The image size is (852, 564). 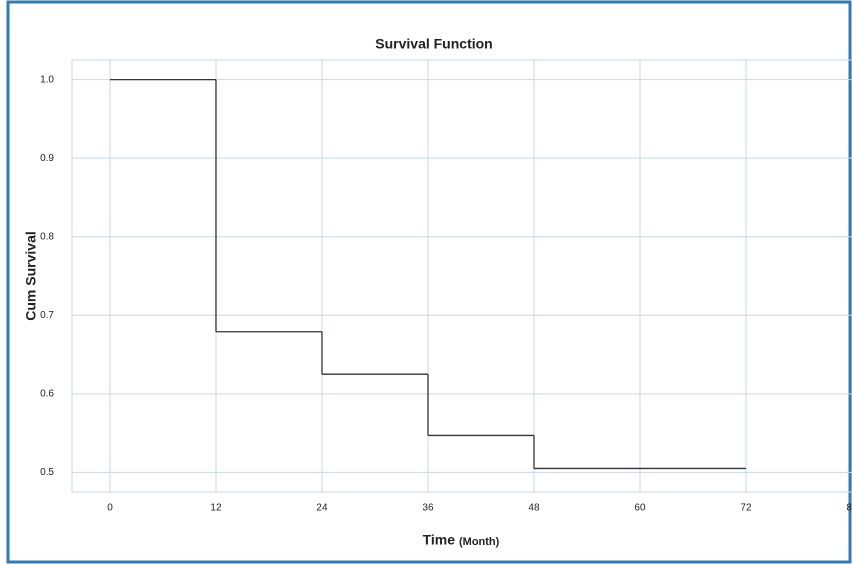 I want to click on y-tick-label: 0.5, so click(x=47, y=472).